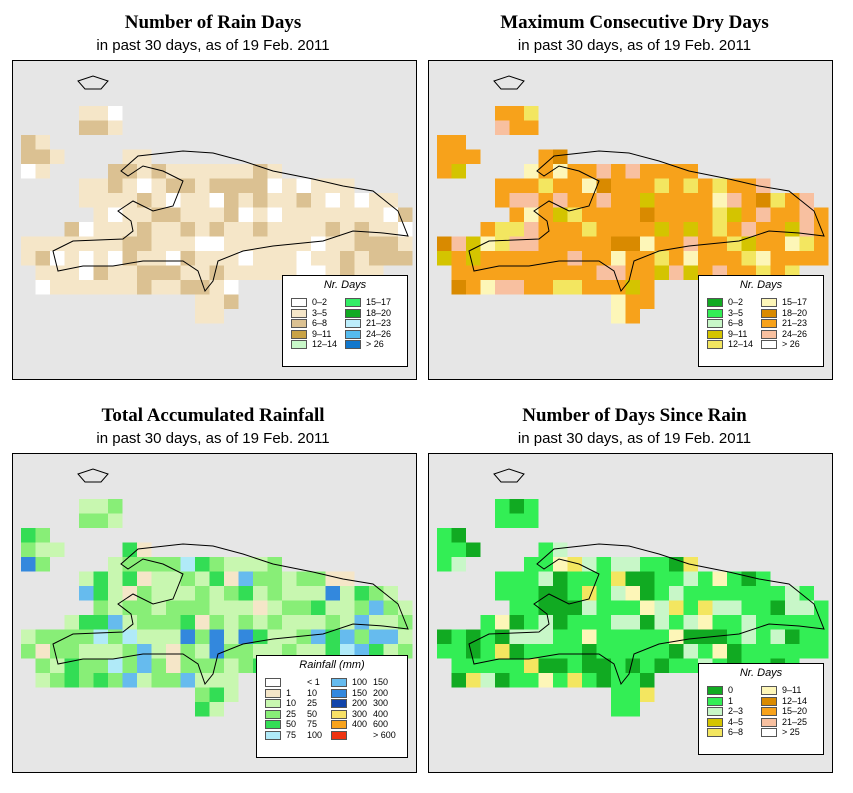  What do you see at coordinates (633, 199) in the screenshot?
I see `map-grid-dry-days` at bounding box center [633, 199].